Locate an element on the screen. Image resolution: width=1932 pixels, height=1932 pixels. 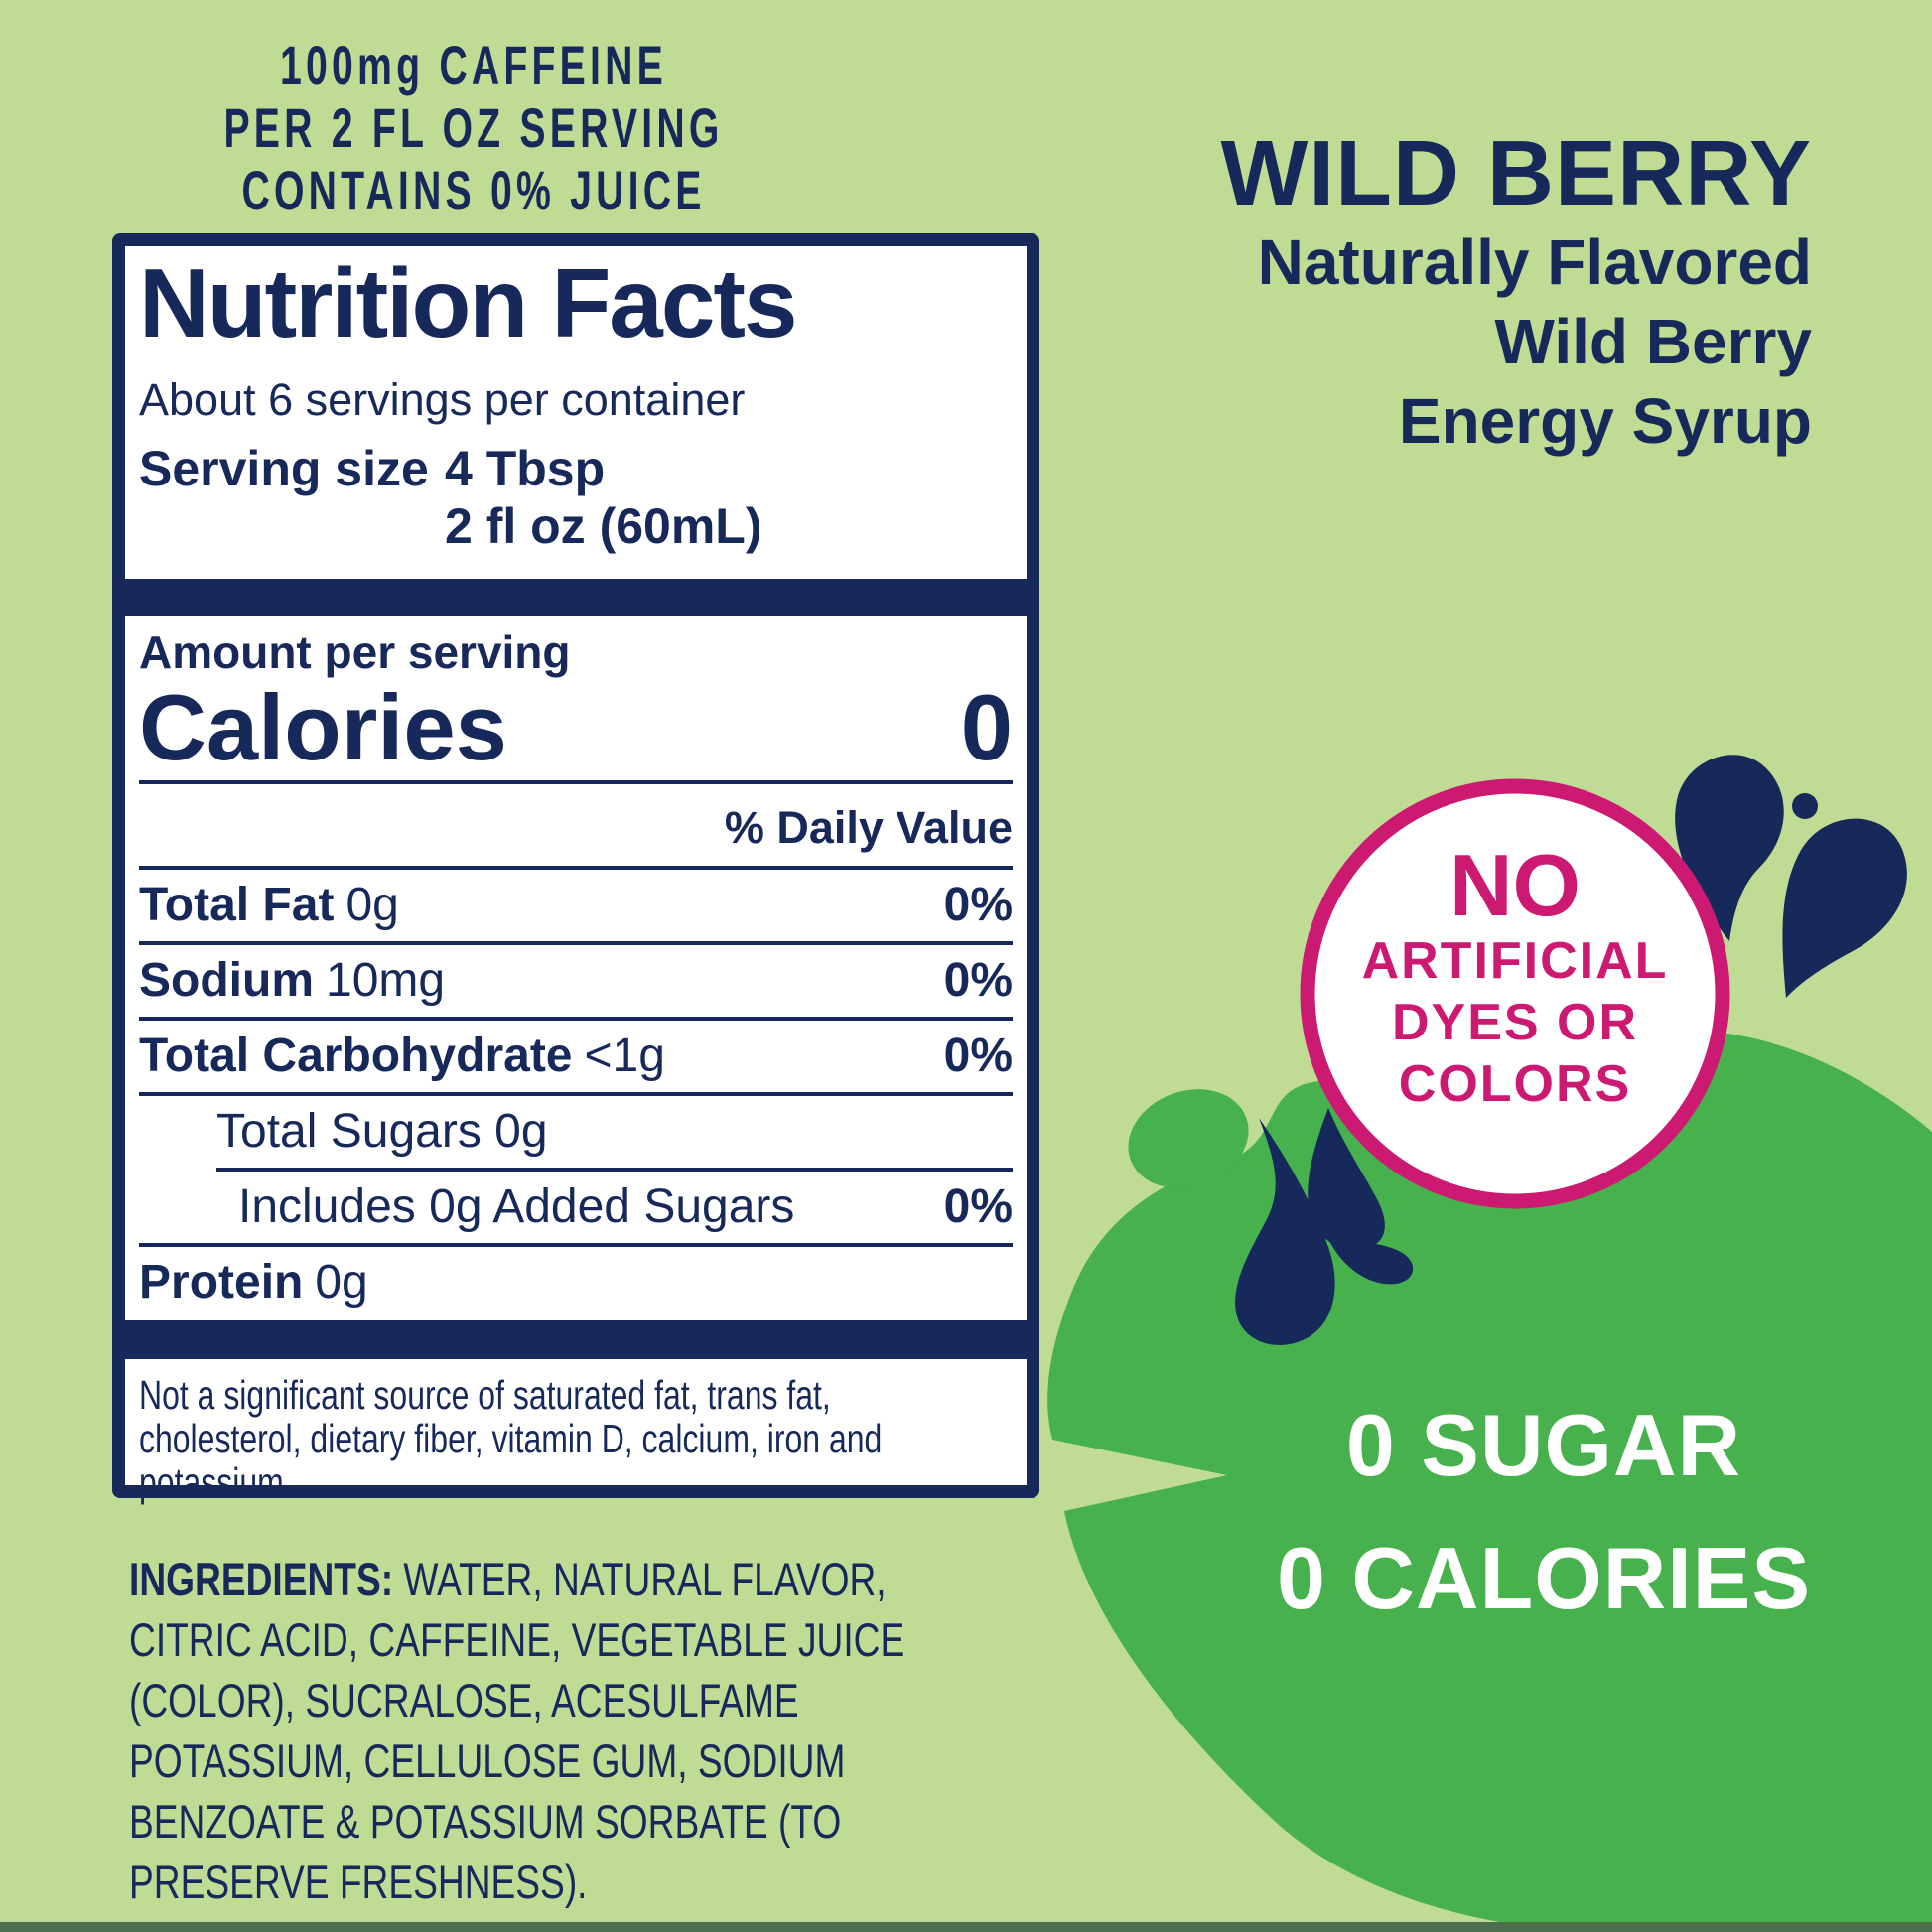
serving-size-value: 4 Tbsp 2 fl oz (60mL) is located at coordinates (603, 498).